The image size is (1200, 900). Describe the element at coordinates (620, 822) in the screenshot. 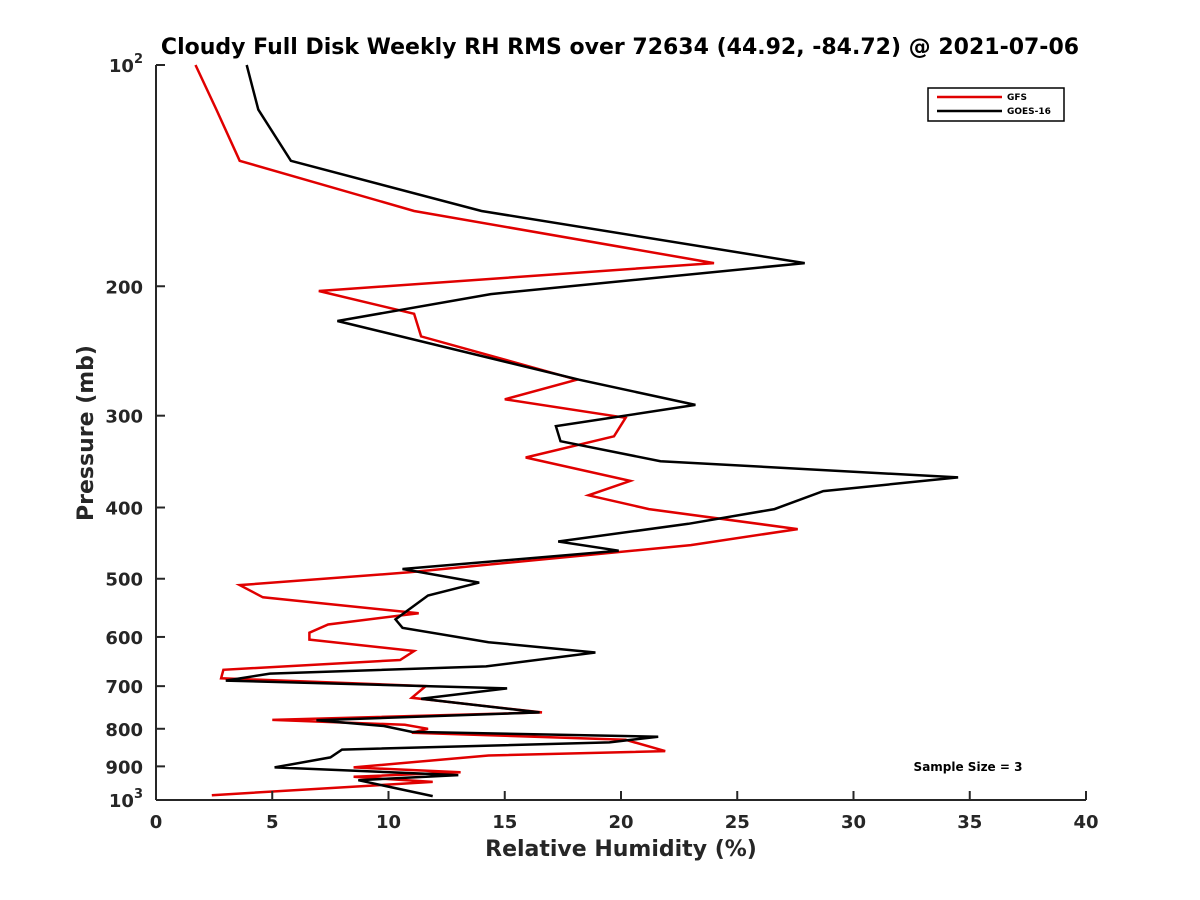

I see `x-tick-label: 20` at that location.